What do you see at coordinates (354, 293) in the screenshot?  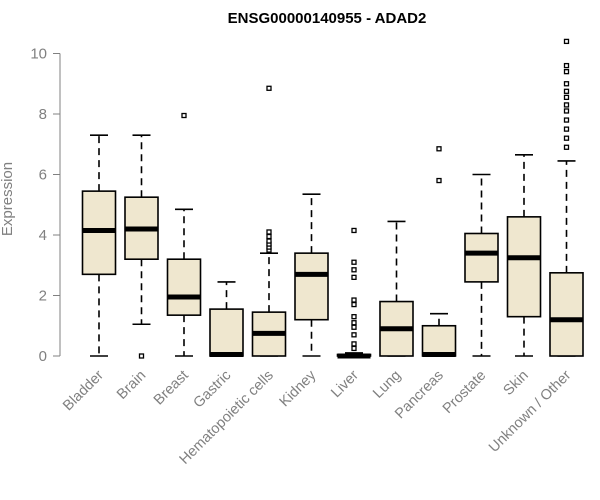 I see `box-liver` at bounding box center [354, 293].